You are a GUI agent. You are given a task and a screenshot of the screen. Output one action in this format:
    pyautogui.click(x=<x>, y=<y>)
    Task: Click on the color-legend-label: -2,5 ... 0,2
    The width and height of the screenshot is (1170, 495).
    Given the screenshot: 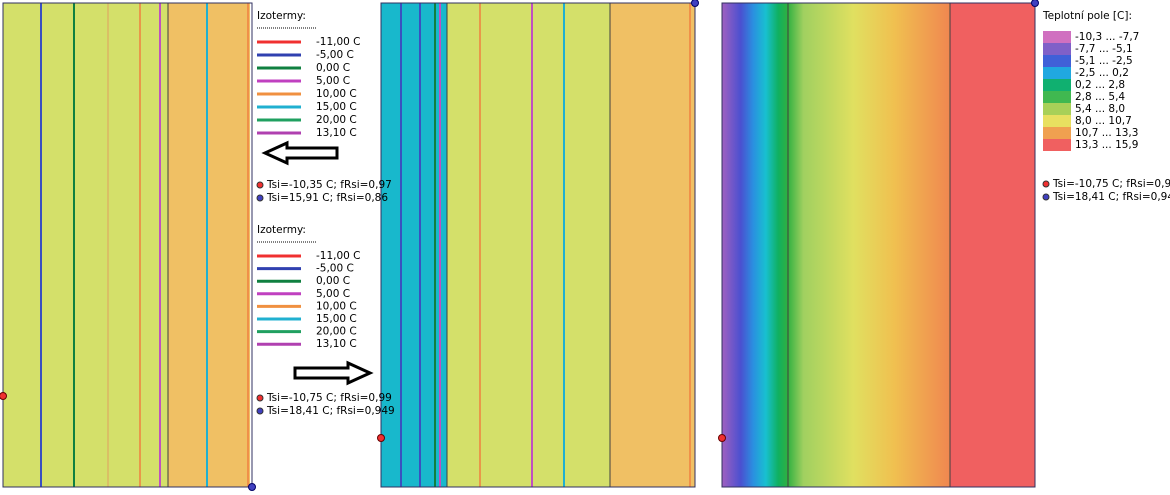 What is the action you would take?
    pyautogui.click(x=1102, y=73)
    